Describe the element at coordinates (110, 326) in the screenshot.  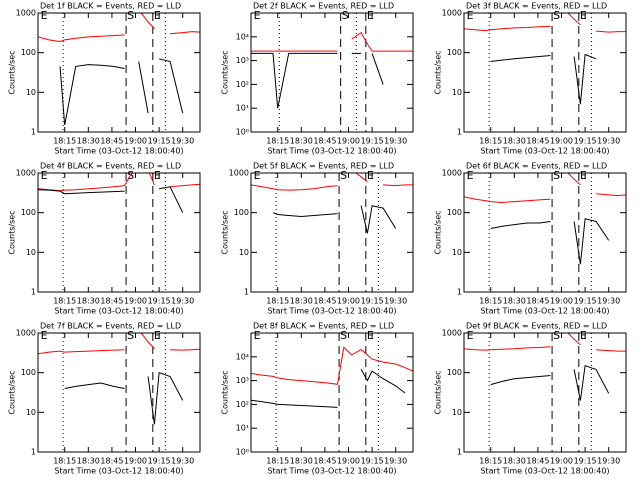
I see `panel-title: Det 7f BLACK = Events, RED = LLD` at that location.